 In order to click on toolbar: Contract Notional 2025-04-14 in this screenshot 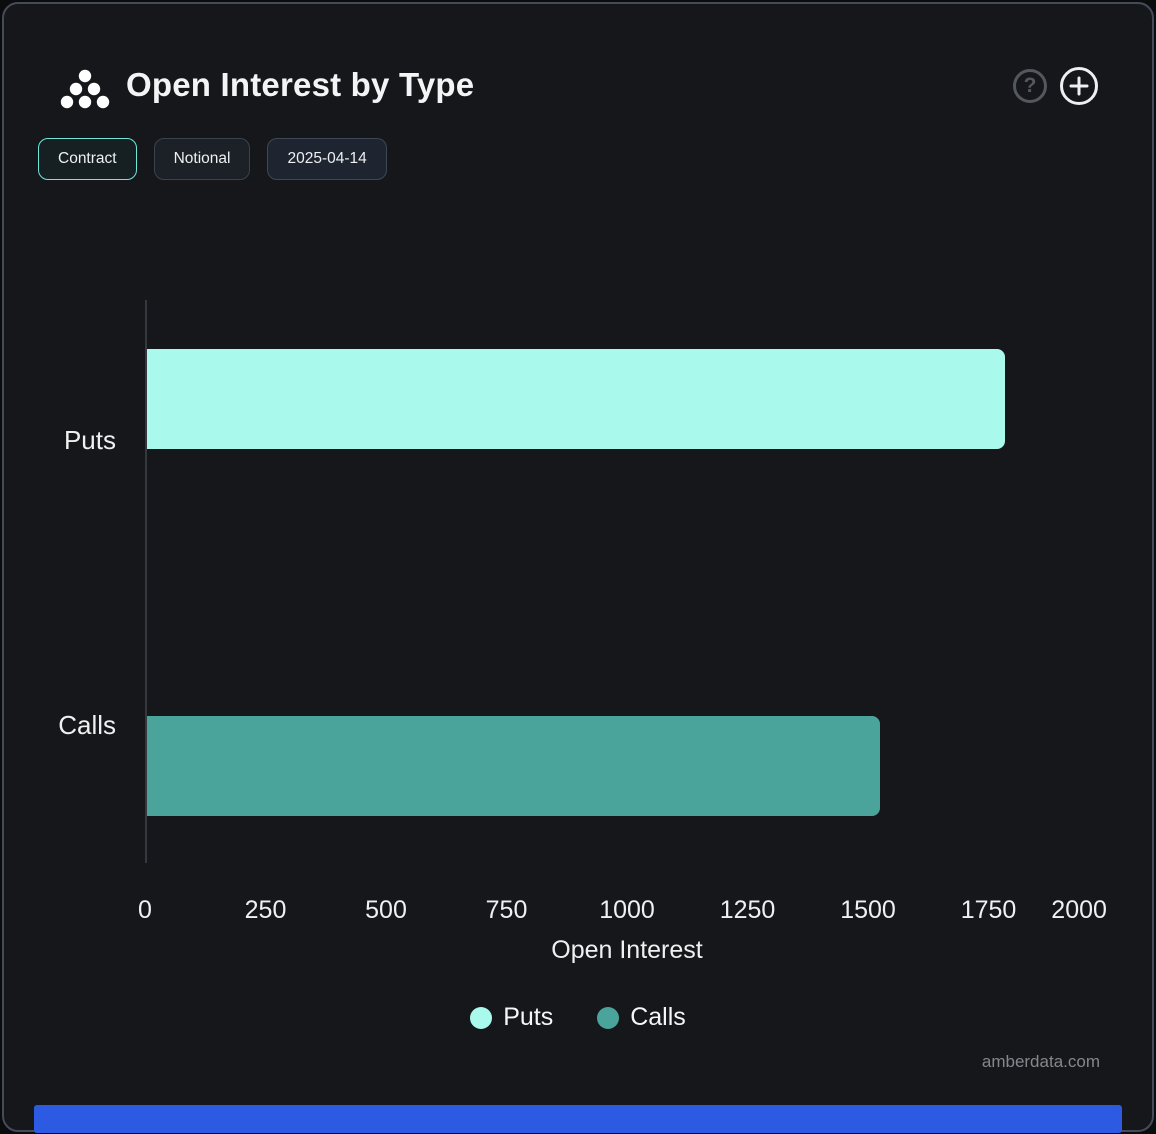, I will do `click(212, 159)`.